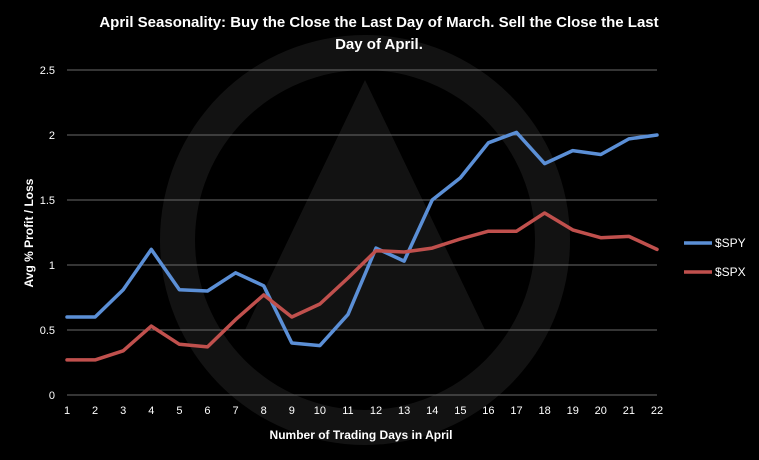 This screenshot has width=759, height=460. What do you see at coordinates (47, 201) in the screenshot?
I see `y-tick-label: 1.5` at bounding box center [47, 201].